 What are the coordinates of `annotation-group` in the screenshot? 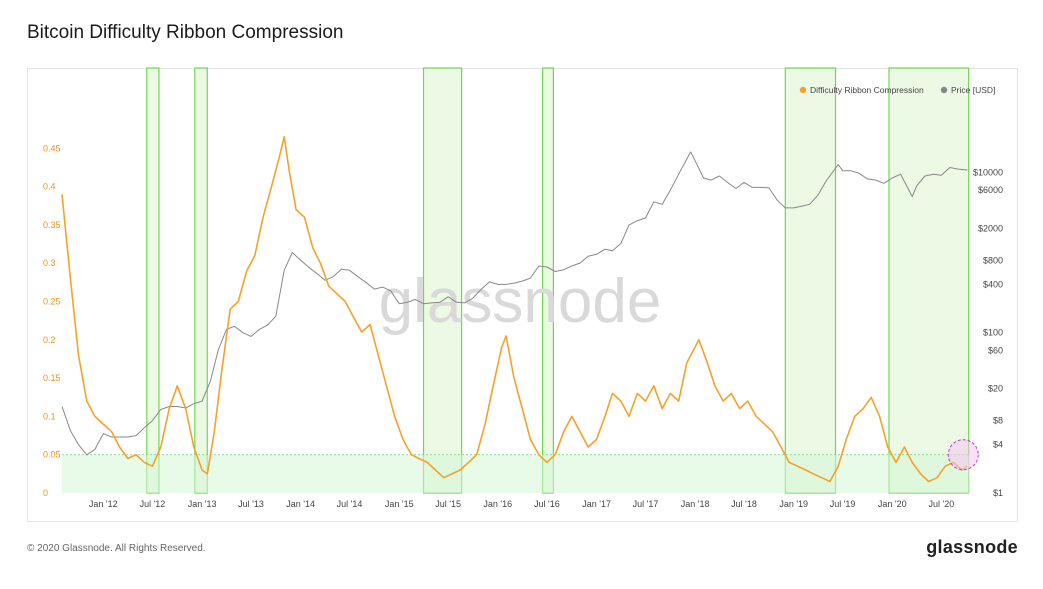 It's located at (963, 455).